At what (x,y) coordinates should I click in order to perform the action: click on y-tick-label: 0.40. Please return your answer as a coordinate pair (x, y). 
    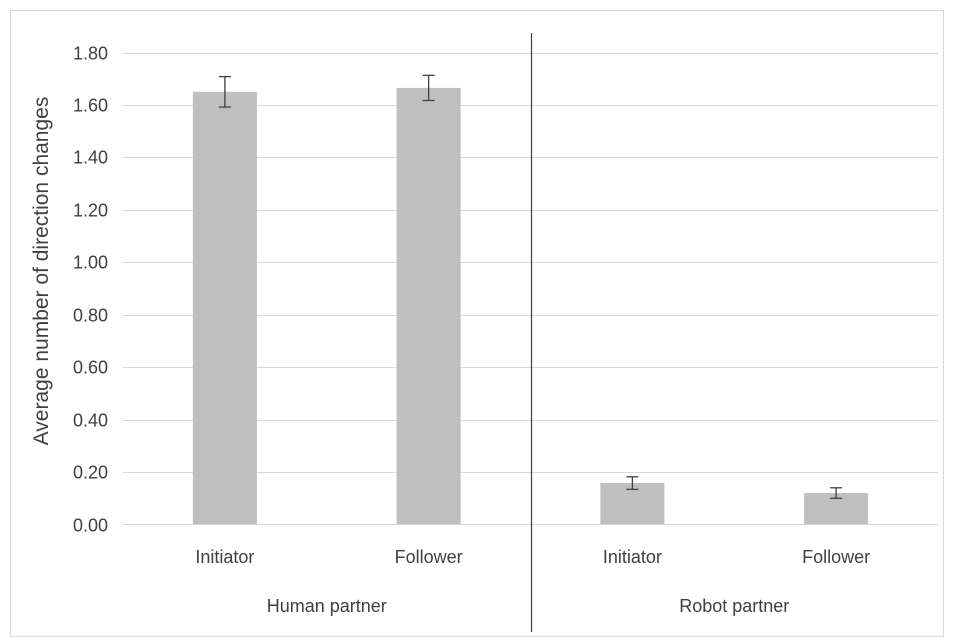
    Looking at the image, I should click on (90, 421).